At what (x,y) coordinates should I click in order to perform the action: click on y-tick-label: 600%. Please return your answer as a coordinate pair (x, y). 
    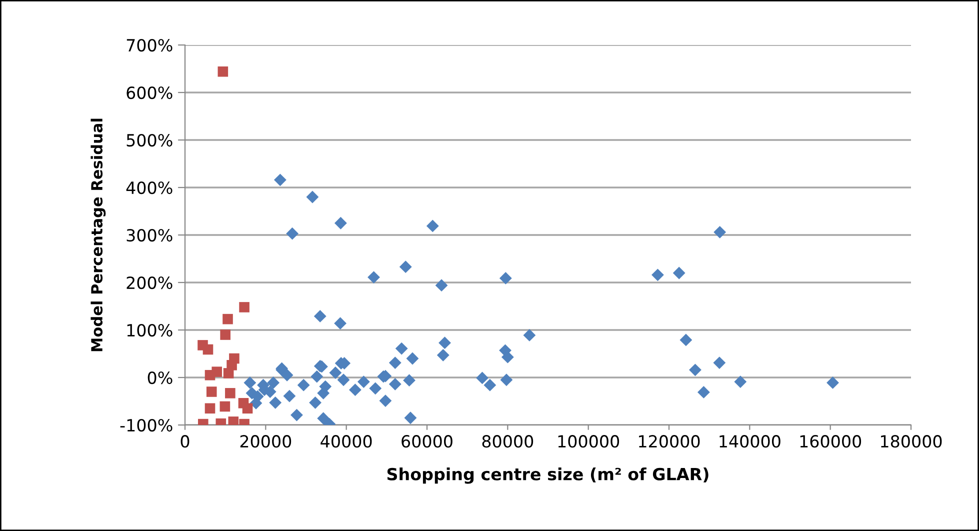
    Looking at the image, I should click on (149, 93).